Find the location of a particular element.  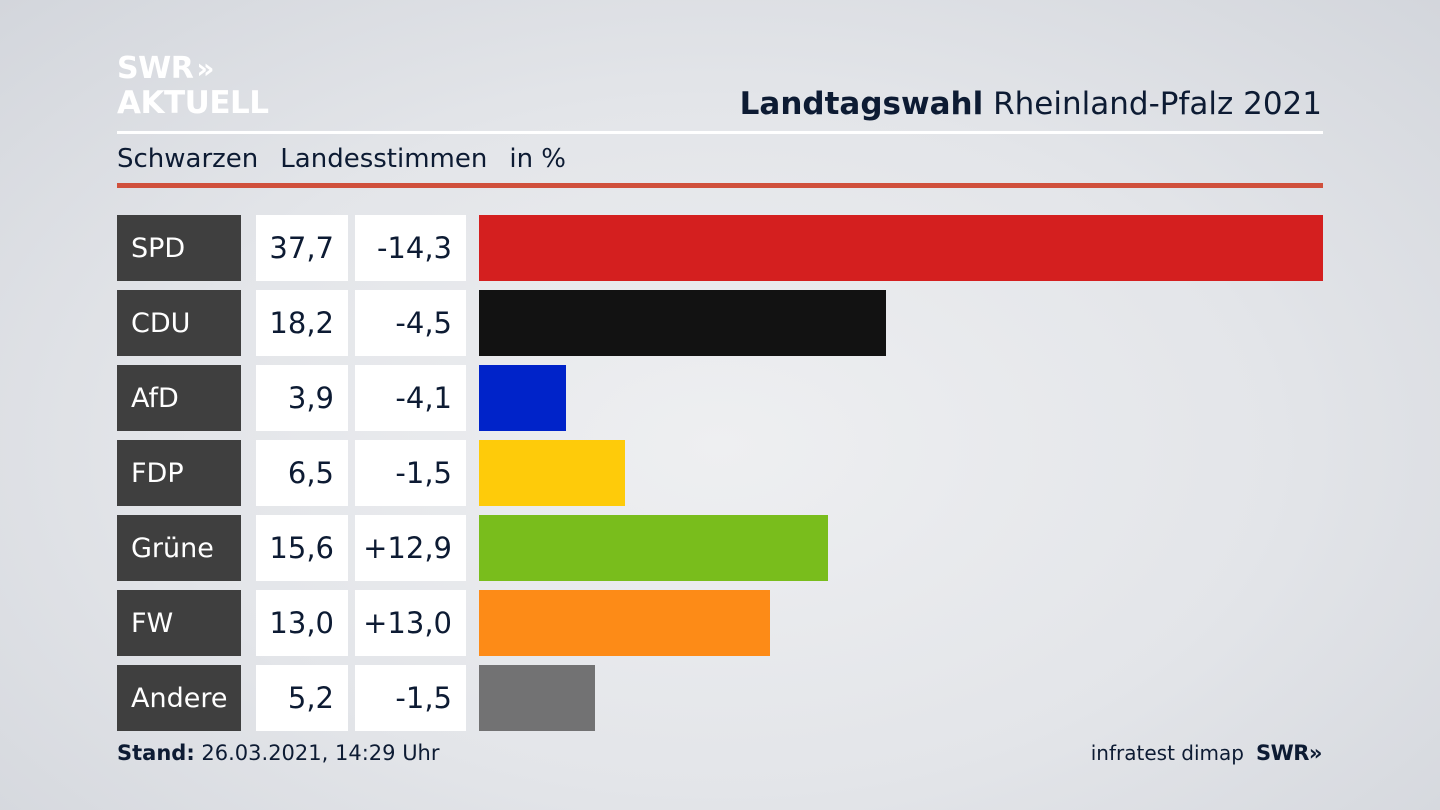

chart-row: FW 13,0 +13,0 is located at coordinates (720, 623).